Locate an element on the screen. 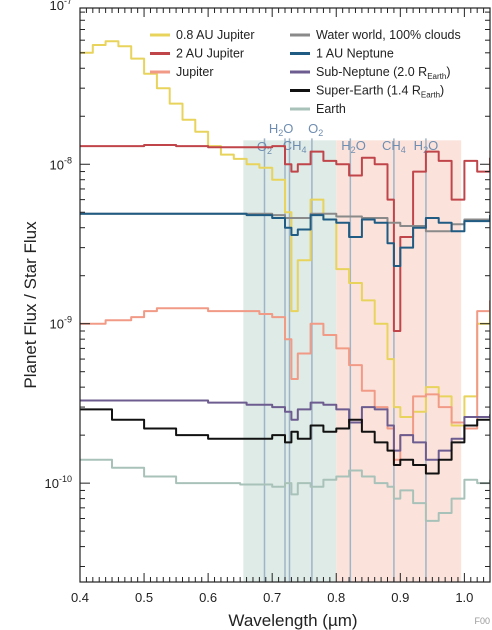 The width and height of the screenshot is (492, 630). x-tick-label: 0.7 is located at coordinates (272, 597).